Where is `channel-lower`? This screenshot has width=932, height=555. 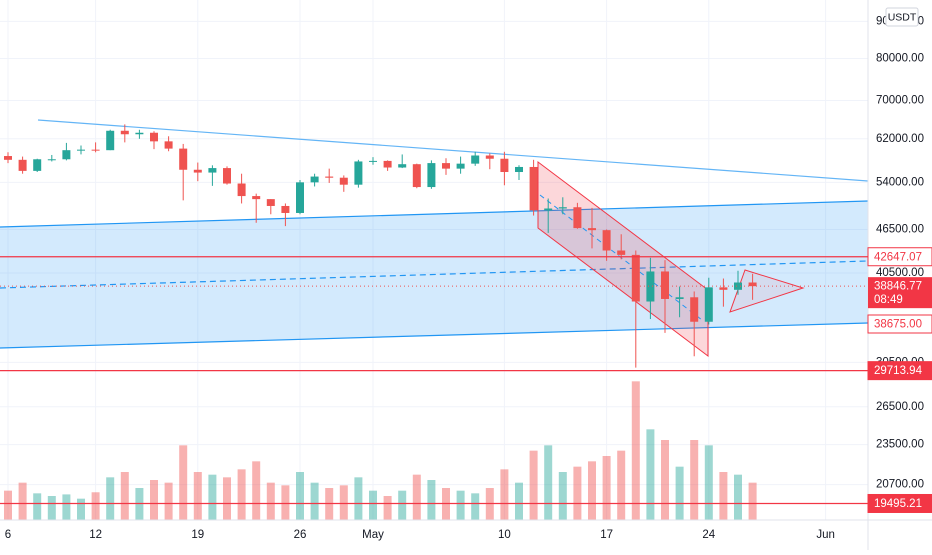
channel-lower is located at coordinates (434, 335).